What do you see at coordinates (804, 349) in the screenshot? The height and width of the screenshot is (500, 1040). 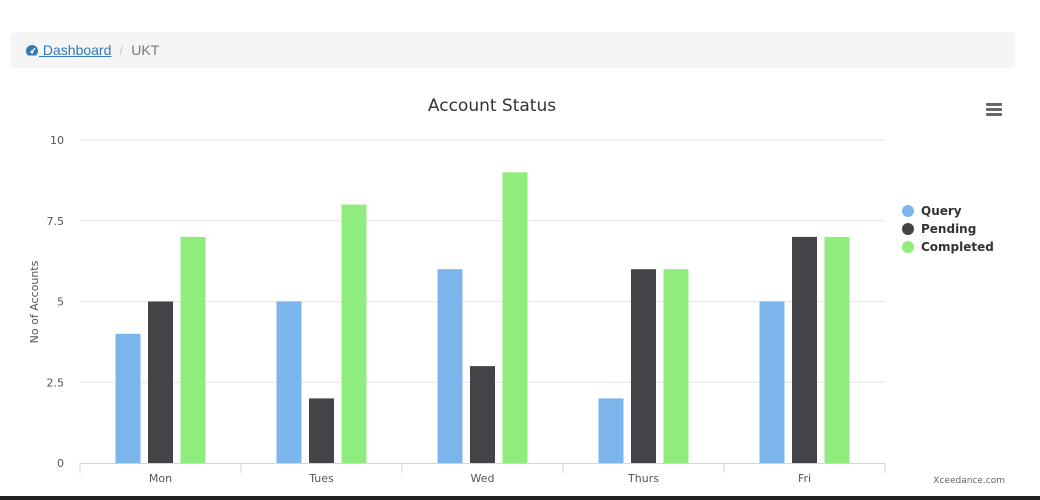 I see `bar-pending-fri` at bounding box center [804, 349].